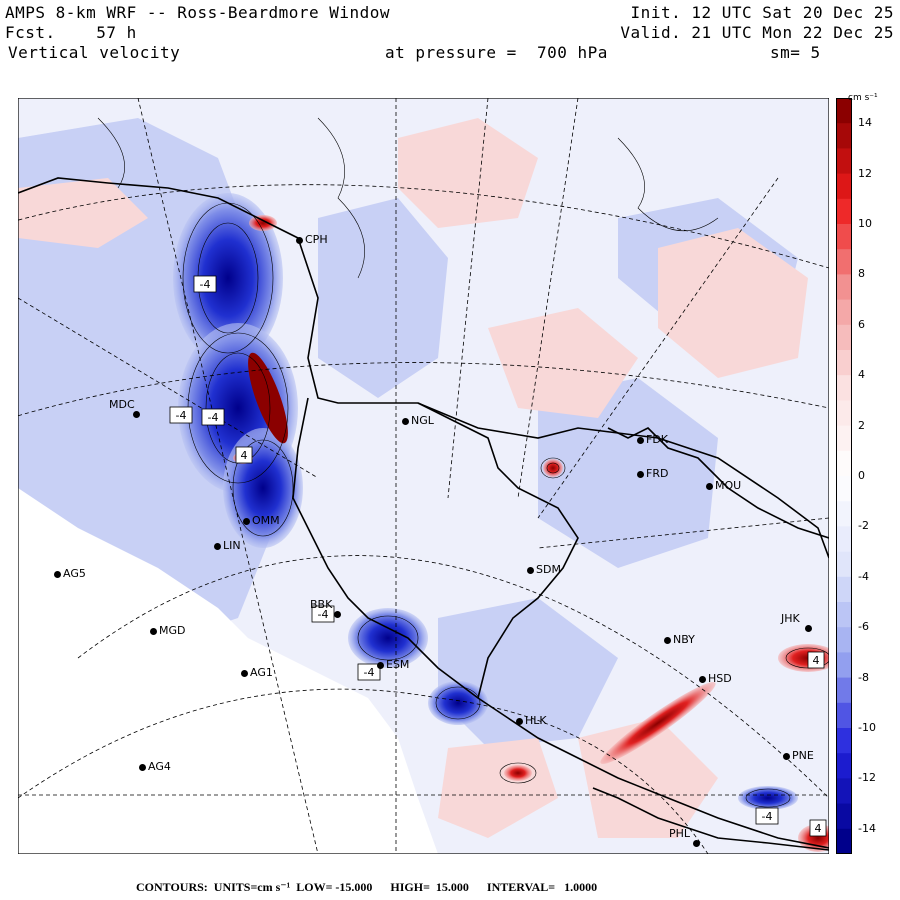  What do you see at coordinates (861, 324) in the screenshot?
I see `colorbar-tick-label: 6` at bounding box center [861, 324].